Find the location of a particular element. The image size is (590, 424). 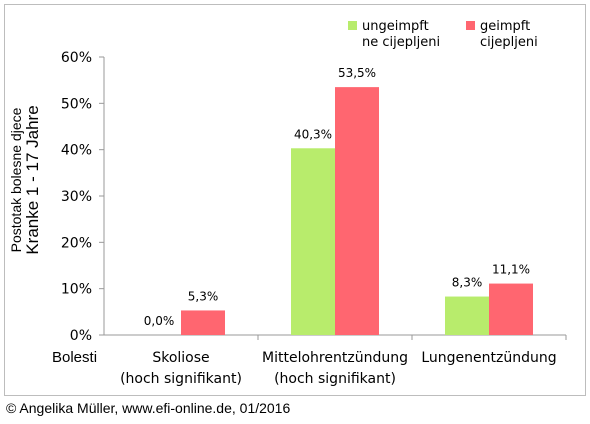

y-axis-label-line1: Postotak bolesne djece is located at coordinates (16, 179).